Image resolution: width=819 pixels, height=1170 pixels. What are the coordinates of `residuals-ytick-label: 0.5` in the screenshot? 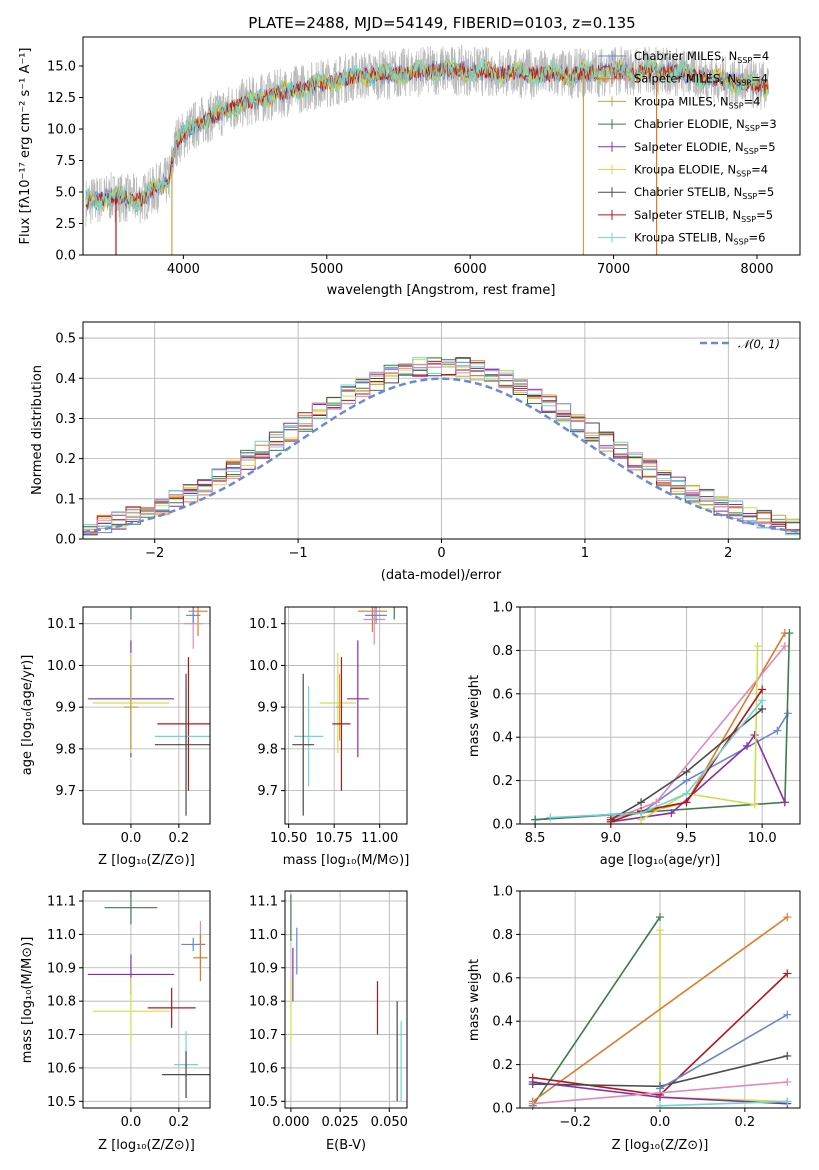 It's located at (65, 339).